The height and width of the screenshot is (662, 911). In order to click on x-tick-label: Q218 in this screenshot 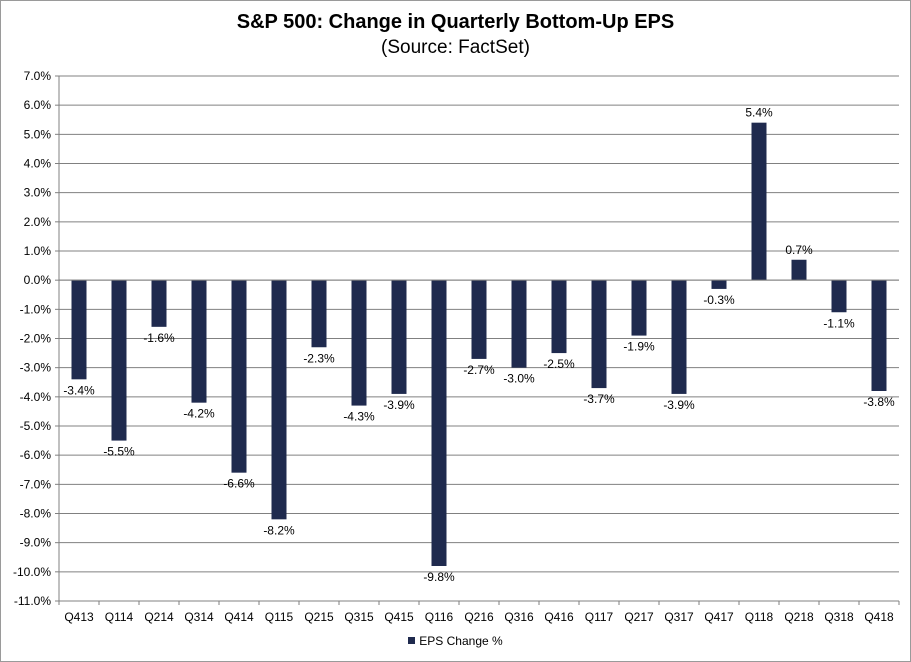, I will do `click(799, 617)`.